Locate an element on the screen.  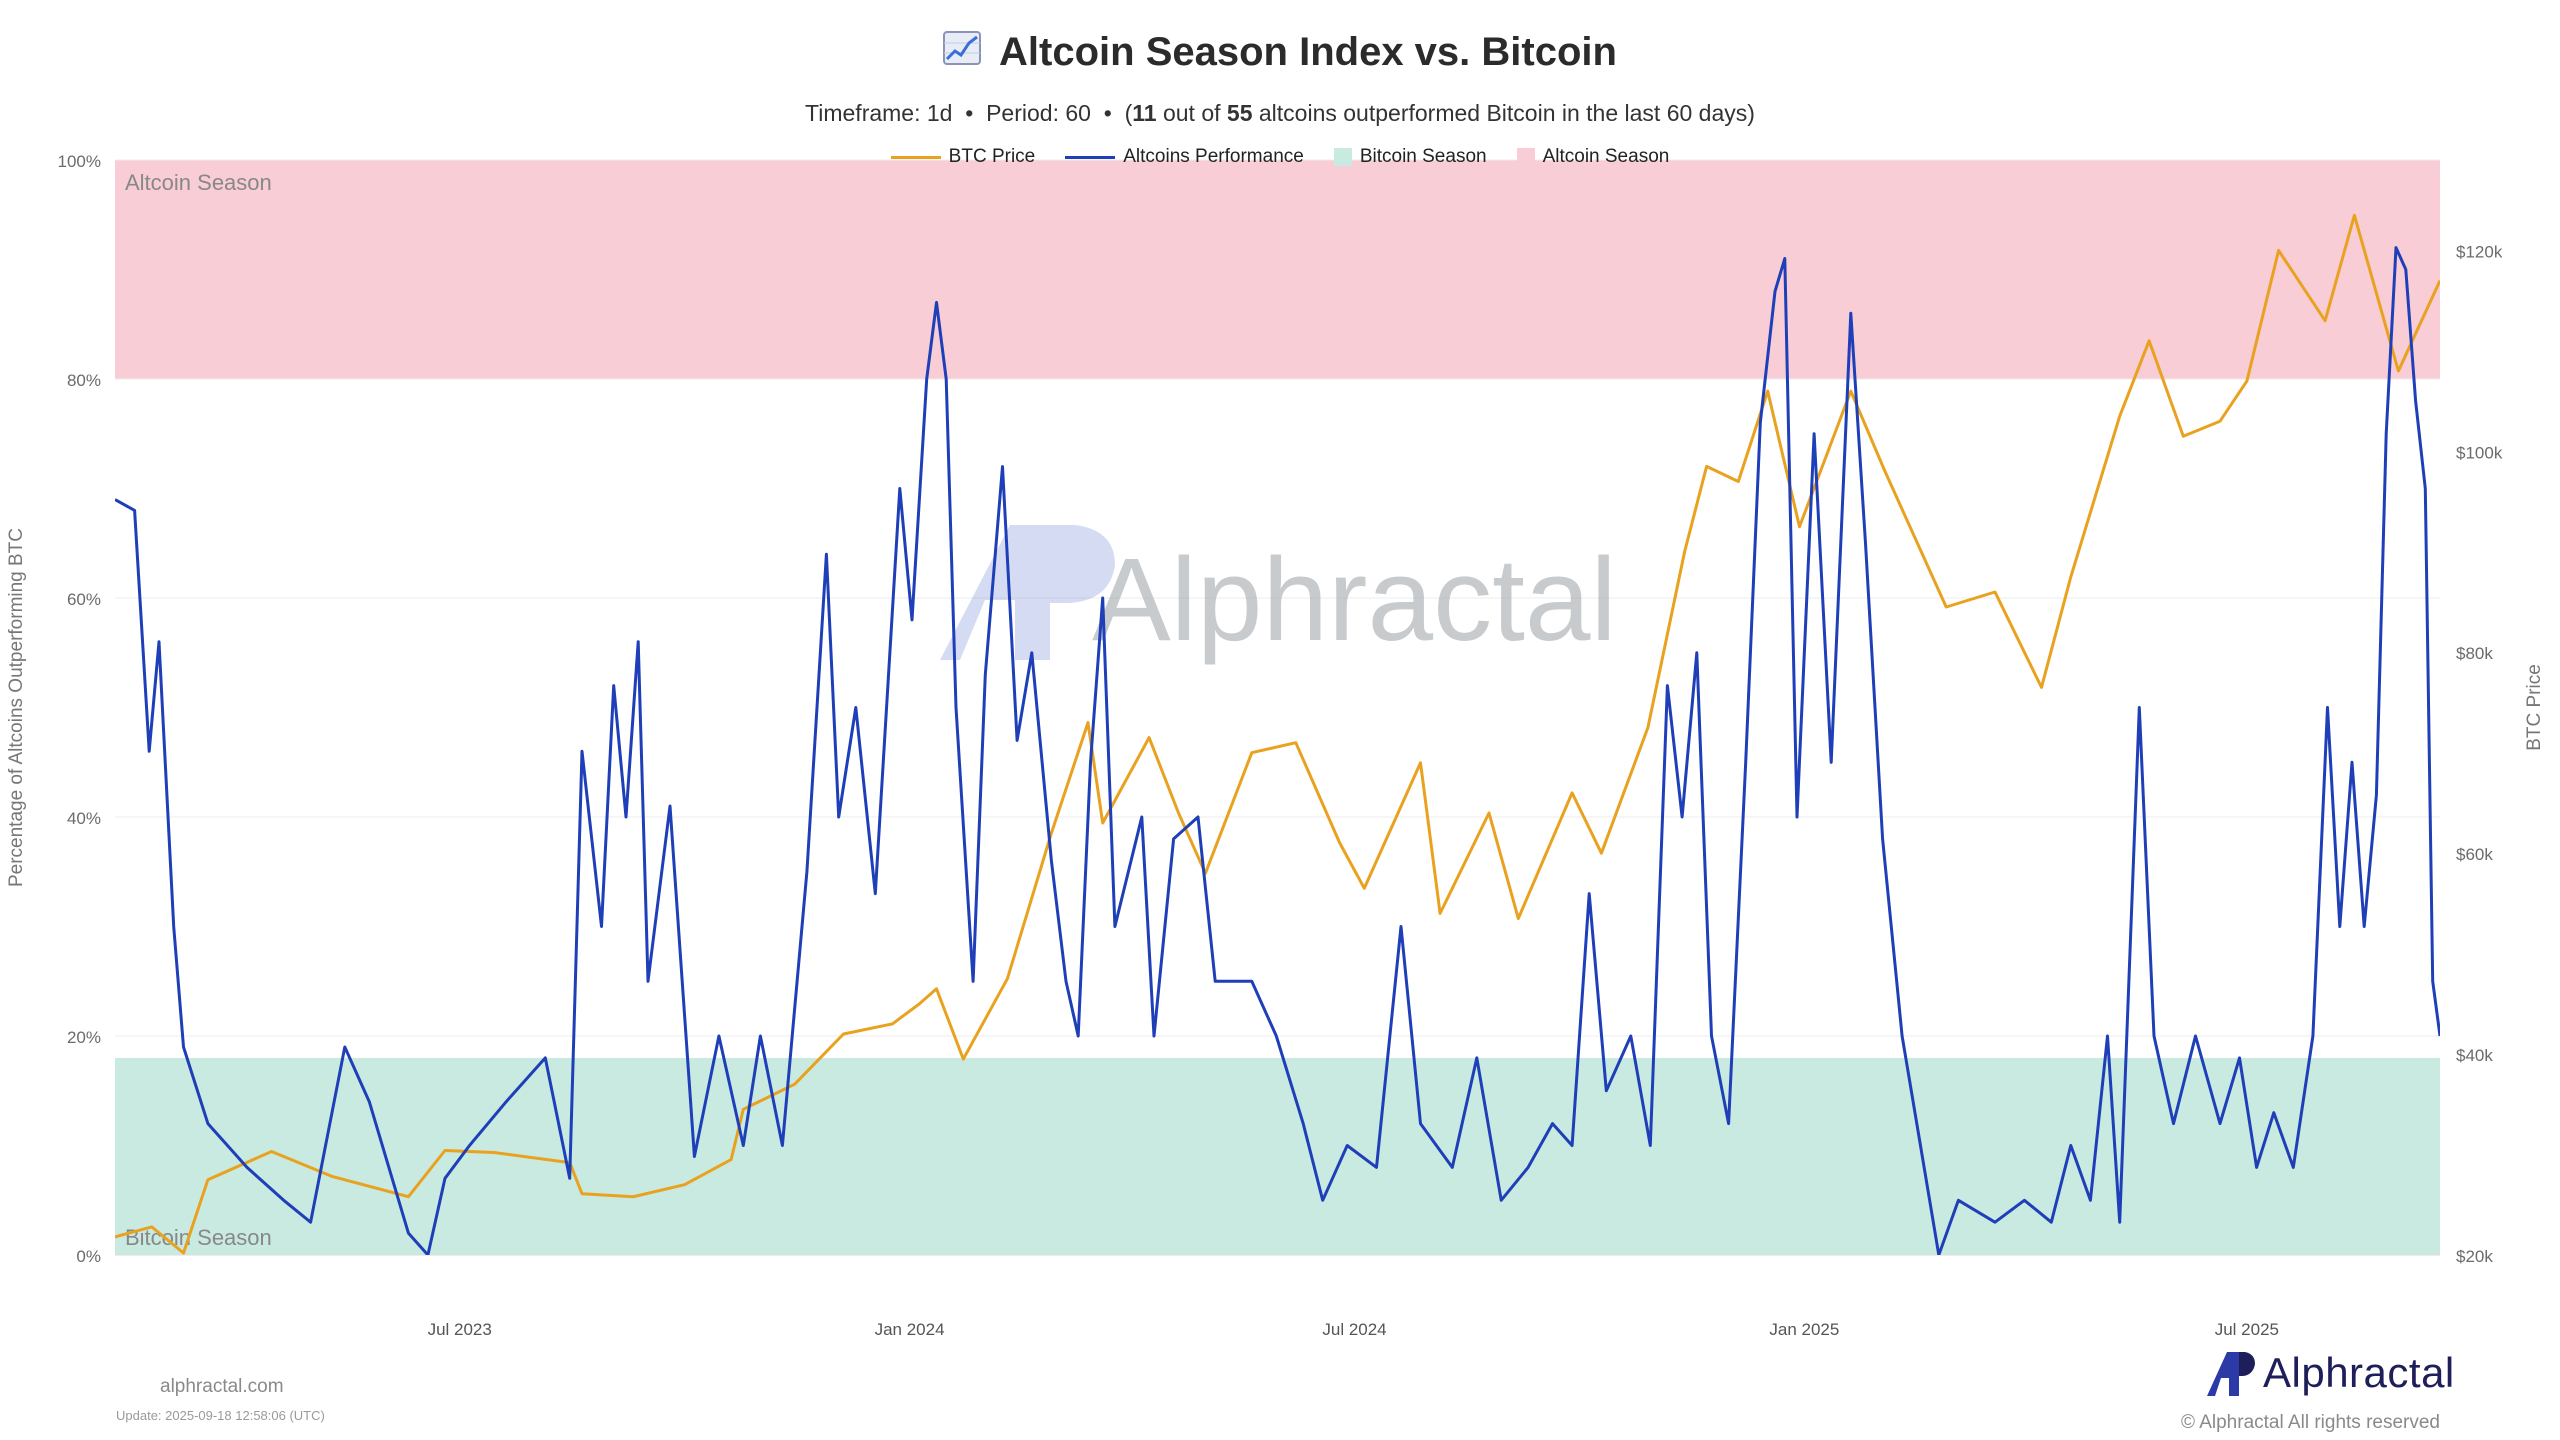
brand-logo: Alphractal is located at coordinates (2330, 1373).